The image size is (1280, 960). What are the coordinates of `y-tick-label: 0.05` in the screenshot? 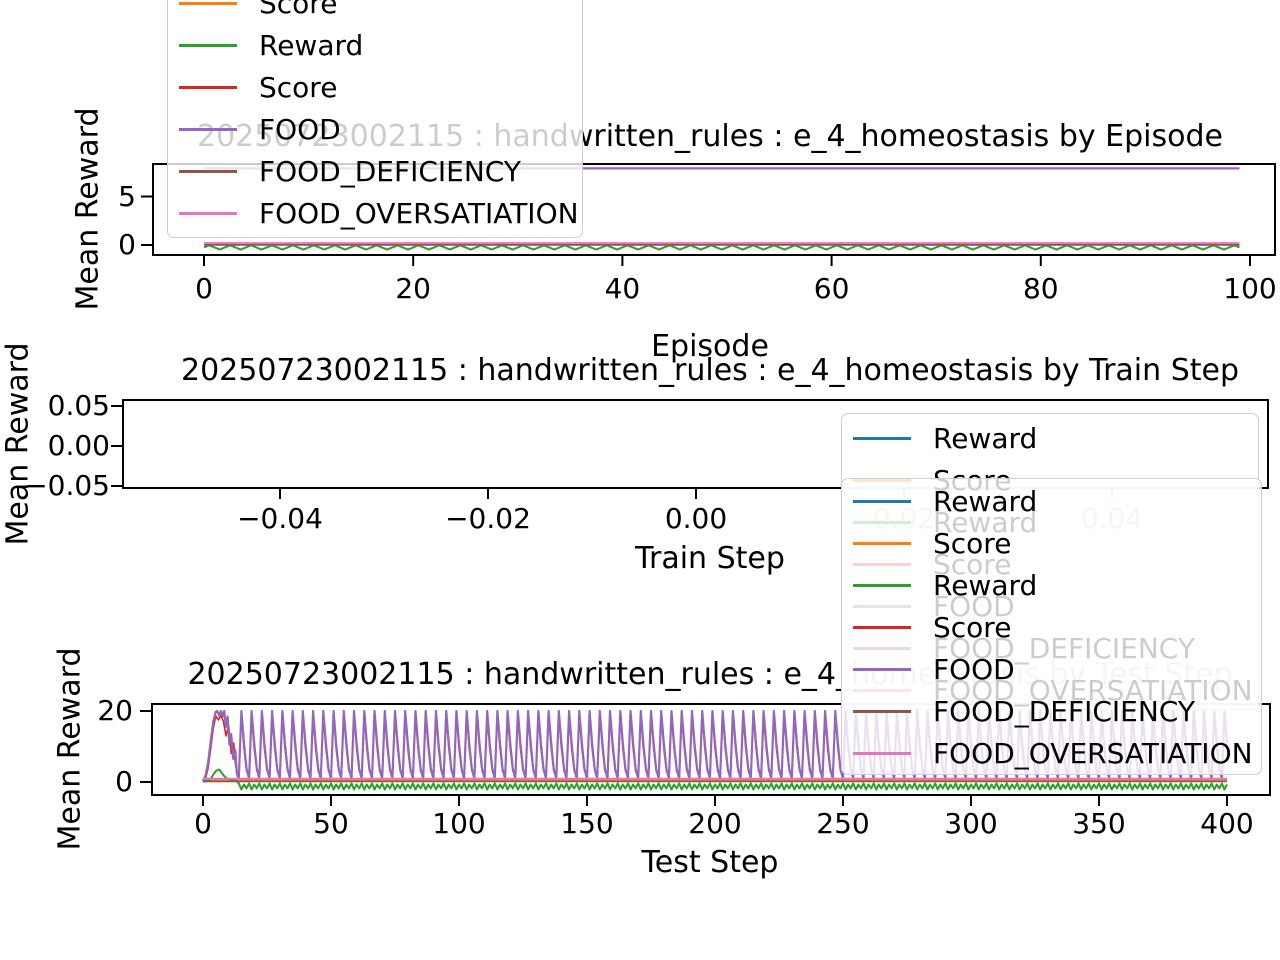 It's located at (78, 405).